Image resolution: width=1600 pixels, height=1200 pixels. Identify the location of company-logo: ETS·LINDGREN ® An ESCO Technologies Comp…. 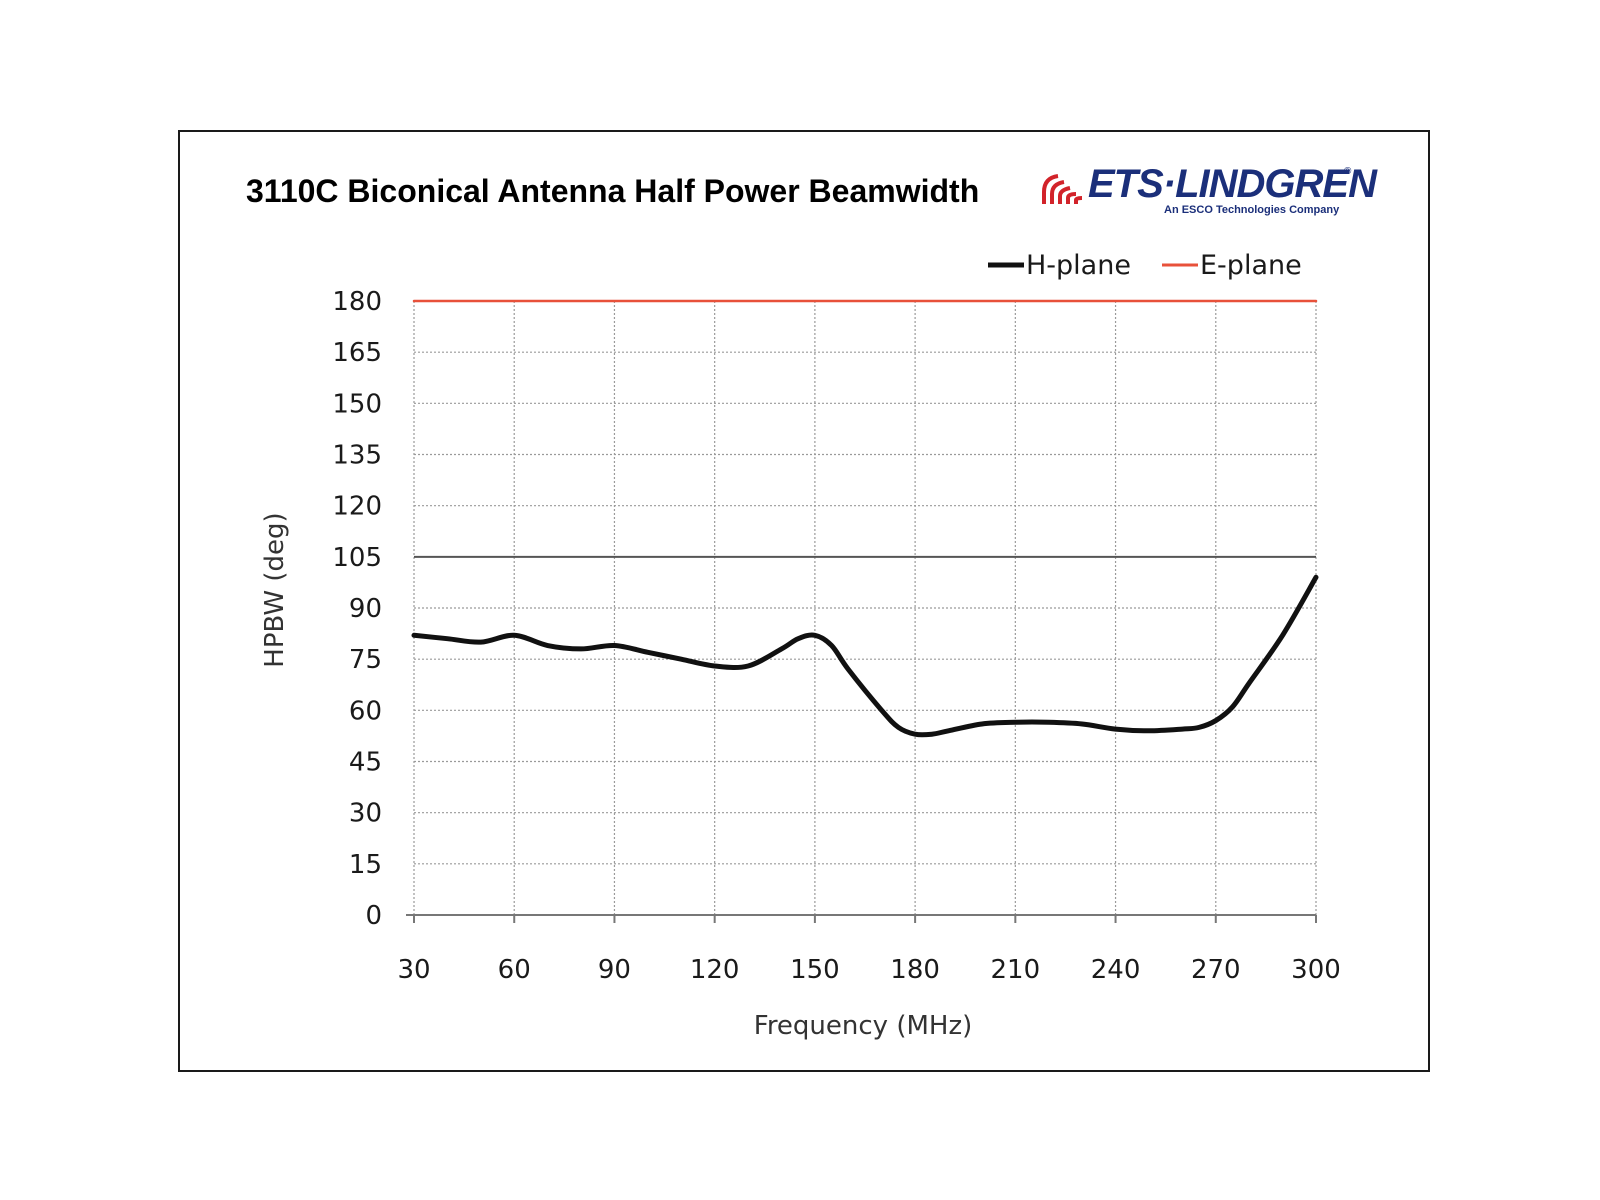
(1208, 192).